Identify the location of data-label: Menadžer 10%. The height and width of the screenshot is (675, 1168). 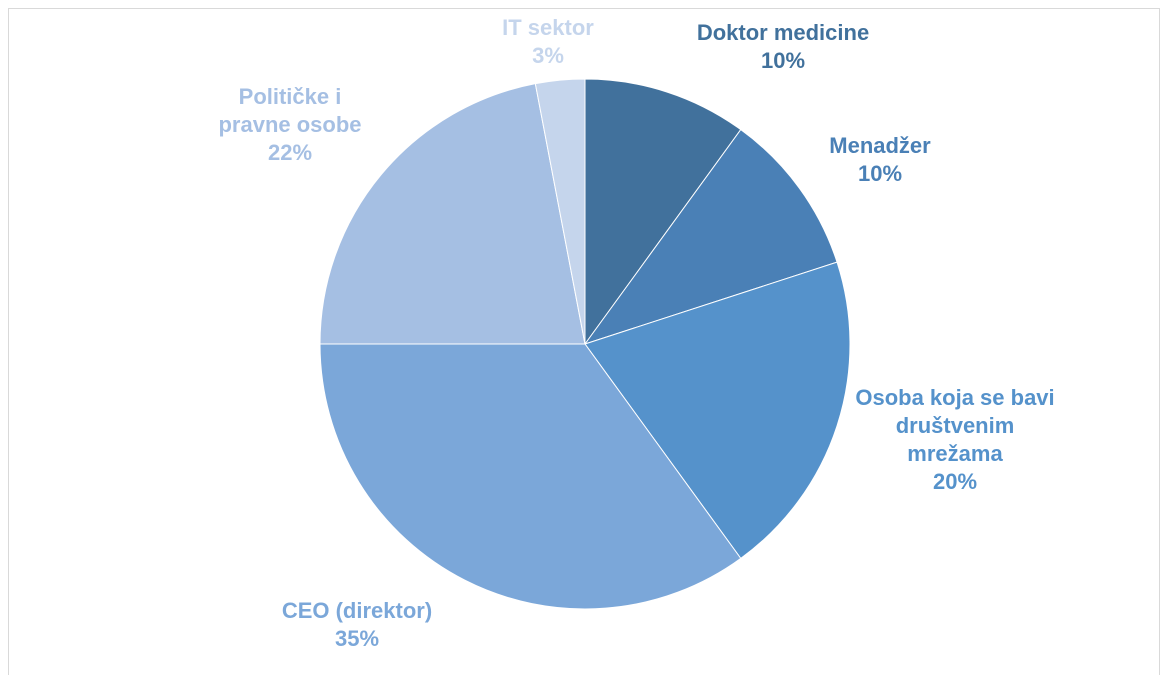
(879, 160).